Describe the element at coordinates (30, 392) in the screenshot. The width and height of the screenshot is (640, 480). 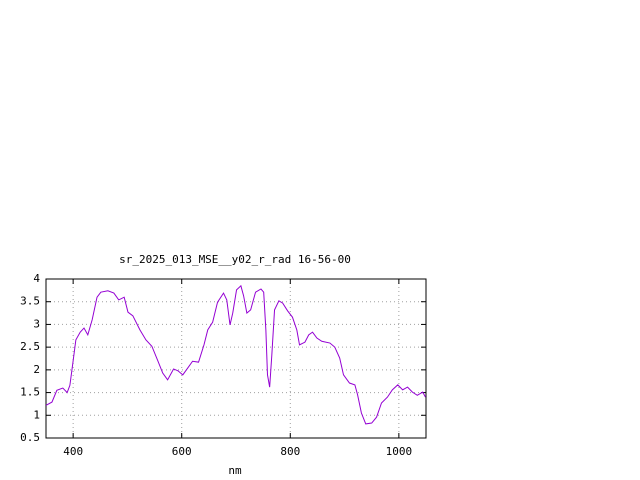
I see `y-tick-label: 1.5` at that location.